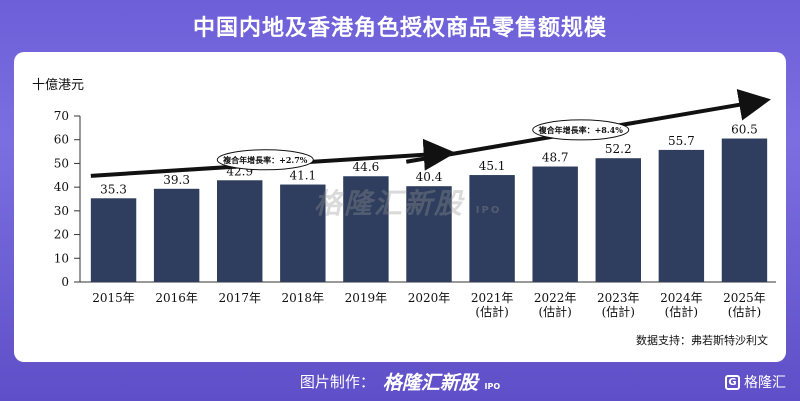 Image resolution: width=800 pixels, height=401 pixels. What do you see at coordinates (555, 298) in the screenshot?
I see `x-tick-label: 2022年` at bounding box center [555, 298].